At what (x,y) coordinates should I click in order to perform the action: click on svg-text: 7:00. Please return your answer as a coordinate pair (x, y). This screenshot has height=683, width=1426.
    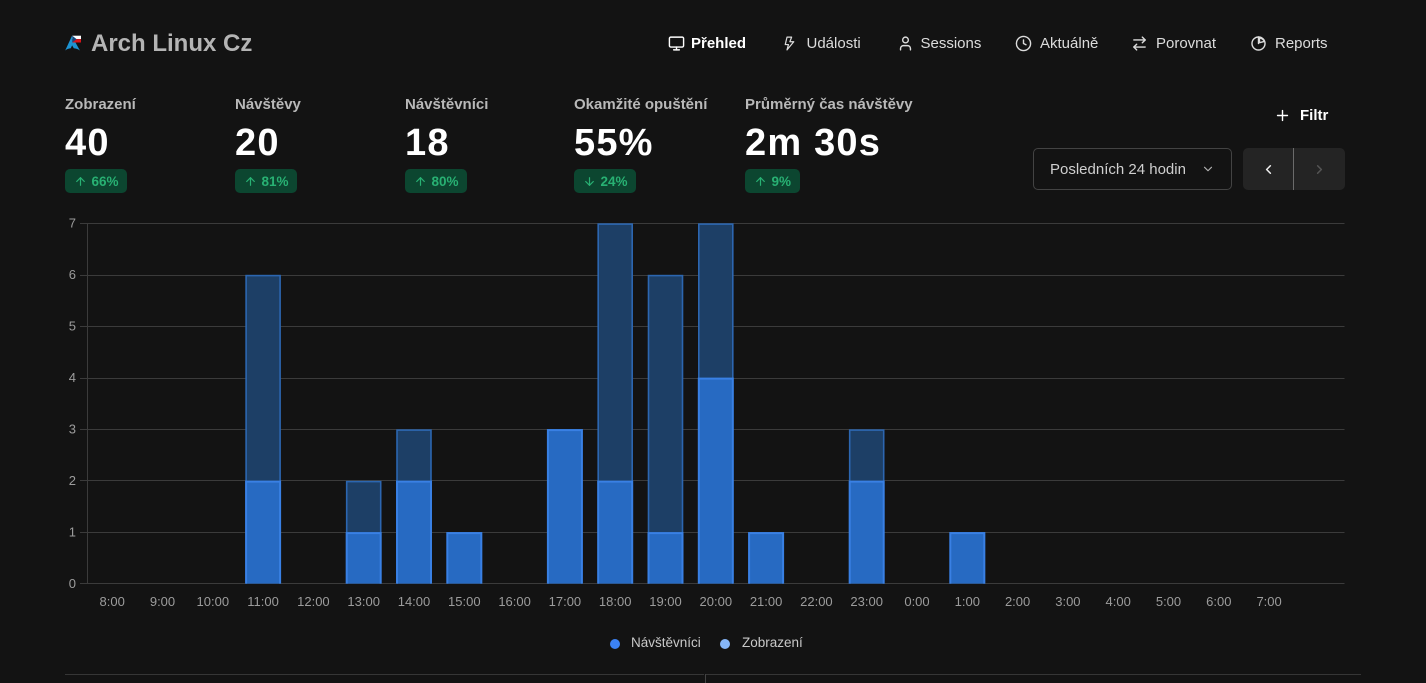
    Looking at the image, I should click on (1268, 601).